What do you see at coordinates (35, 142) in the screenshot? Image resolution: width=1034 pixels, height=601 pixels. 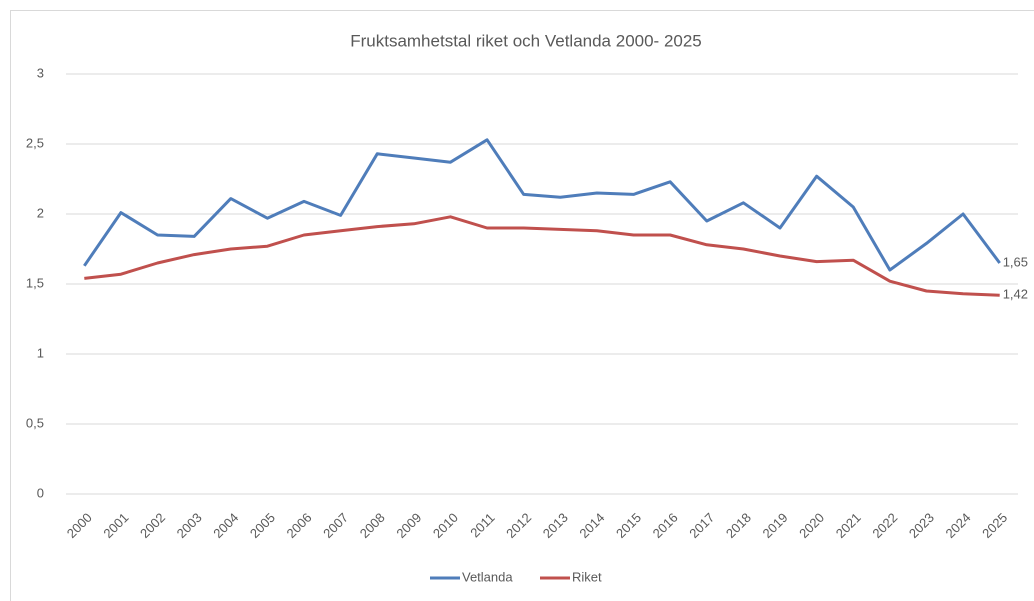 I see `y-tick-label: 2,5` at bounding box center [35, 142].